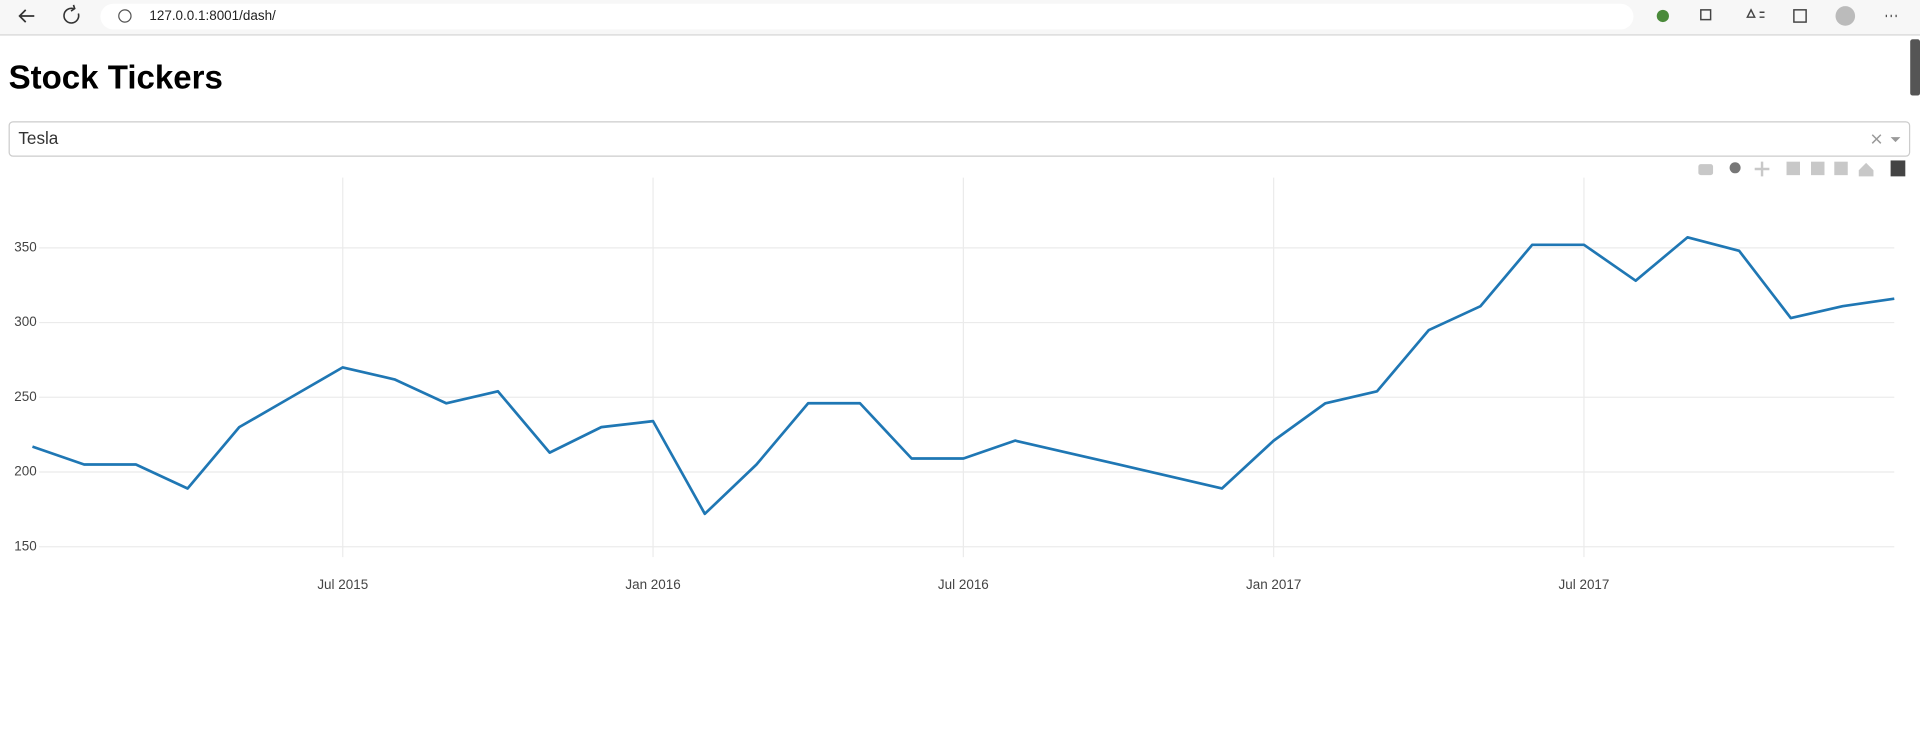 This screenshot has width=1920, height=736. What do you see at coordinates (1800, 16) in the screenshot?
I see `collections-icon` at bounding box center [1800, 16].